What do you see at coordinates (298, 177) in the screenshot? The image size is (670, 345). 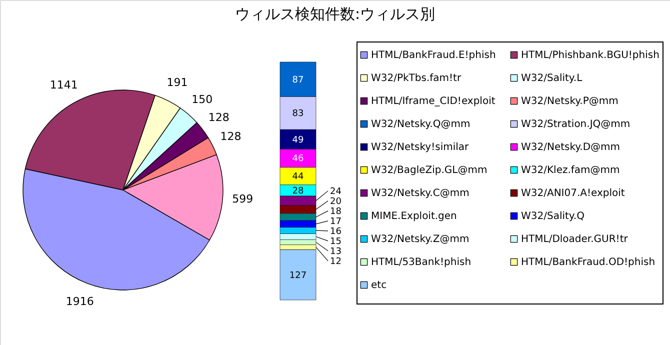 I see `data-label: 44` at bounding box center [298, 177].